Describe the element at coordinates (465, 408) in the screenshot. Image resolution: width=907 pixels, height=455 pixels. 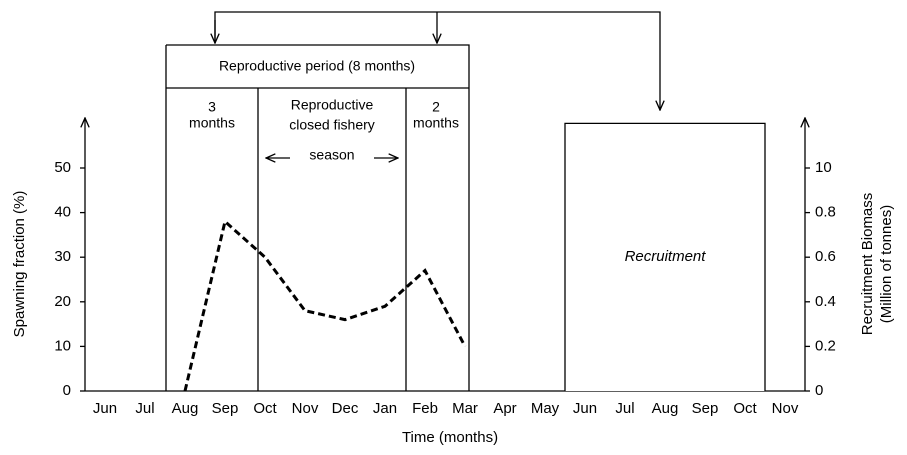
I see `x-tick-label: Mar` at that location.